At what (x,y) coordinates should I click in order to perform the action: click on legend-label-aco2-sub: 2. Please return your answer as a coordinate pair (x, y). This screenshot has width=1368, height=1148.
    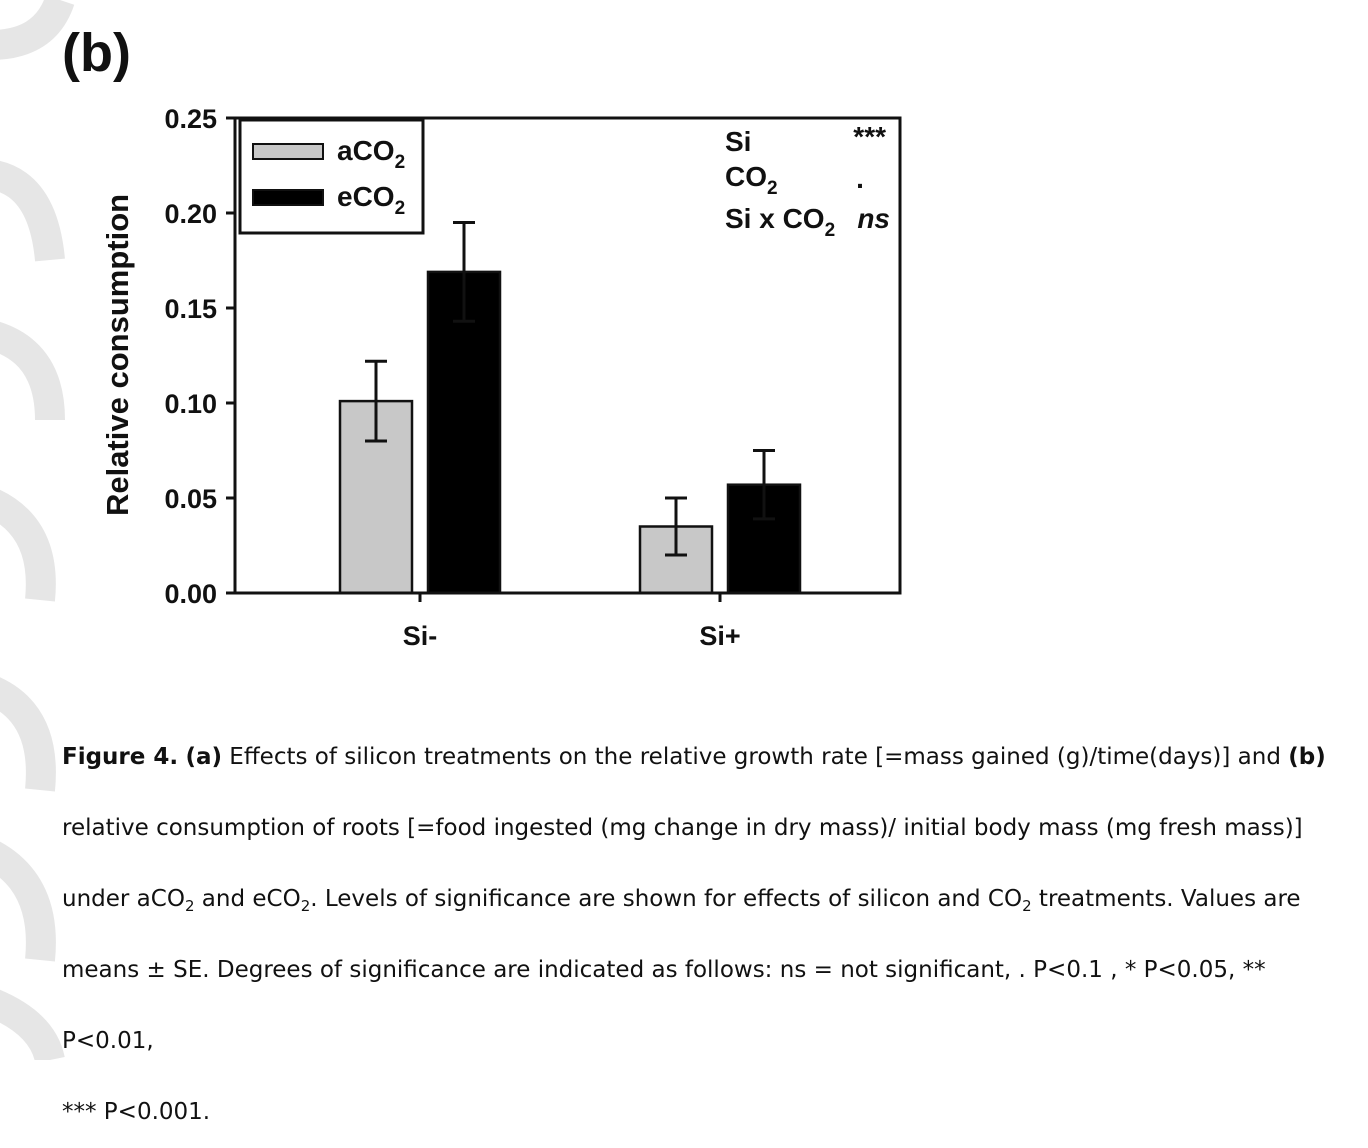
    Looking at the image, I should click on (400, 162).